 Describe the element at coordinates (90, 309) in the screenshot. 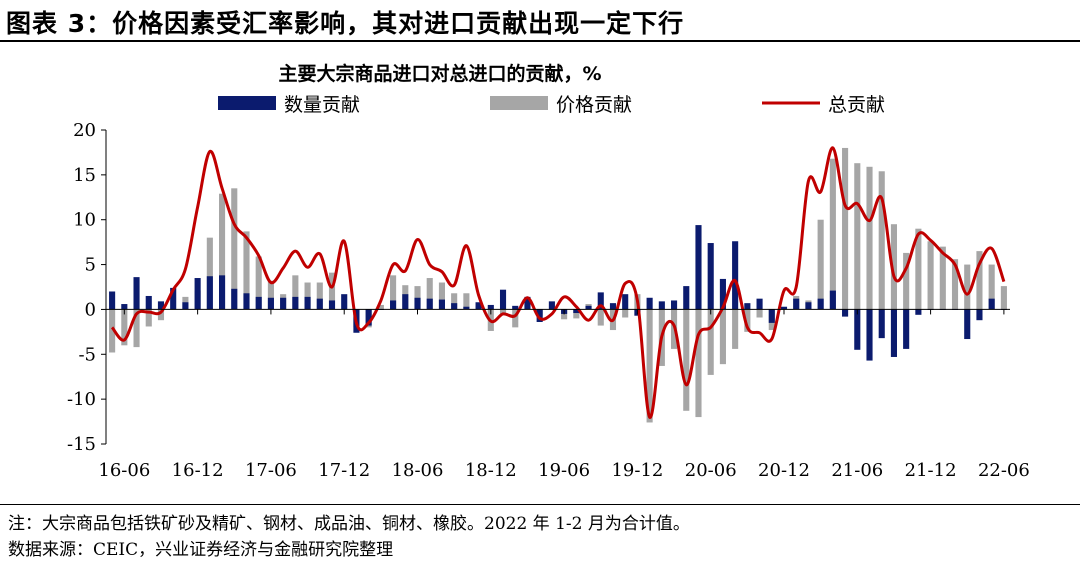

I see `y-tick-label: 0` at that location.